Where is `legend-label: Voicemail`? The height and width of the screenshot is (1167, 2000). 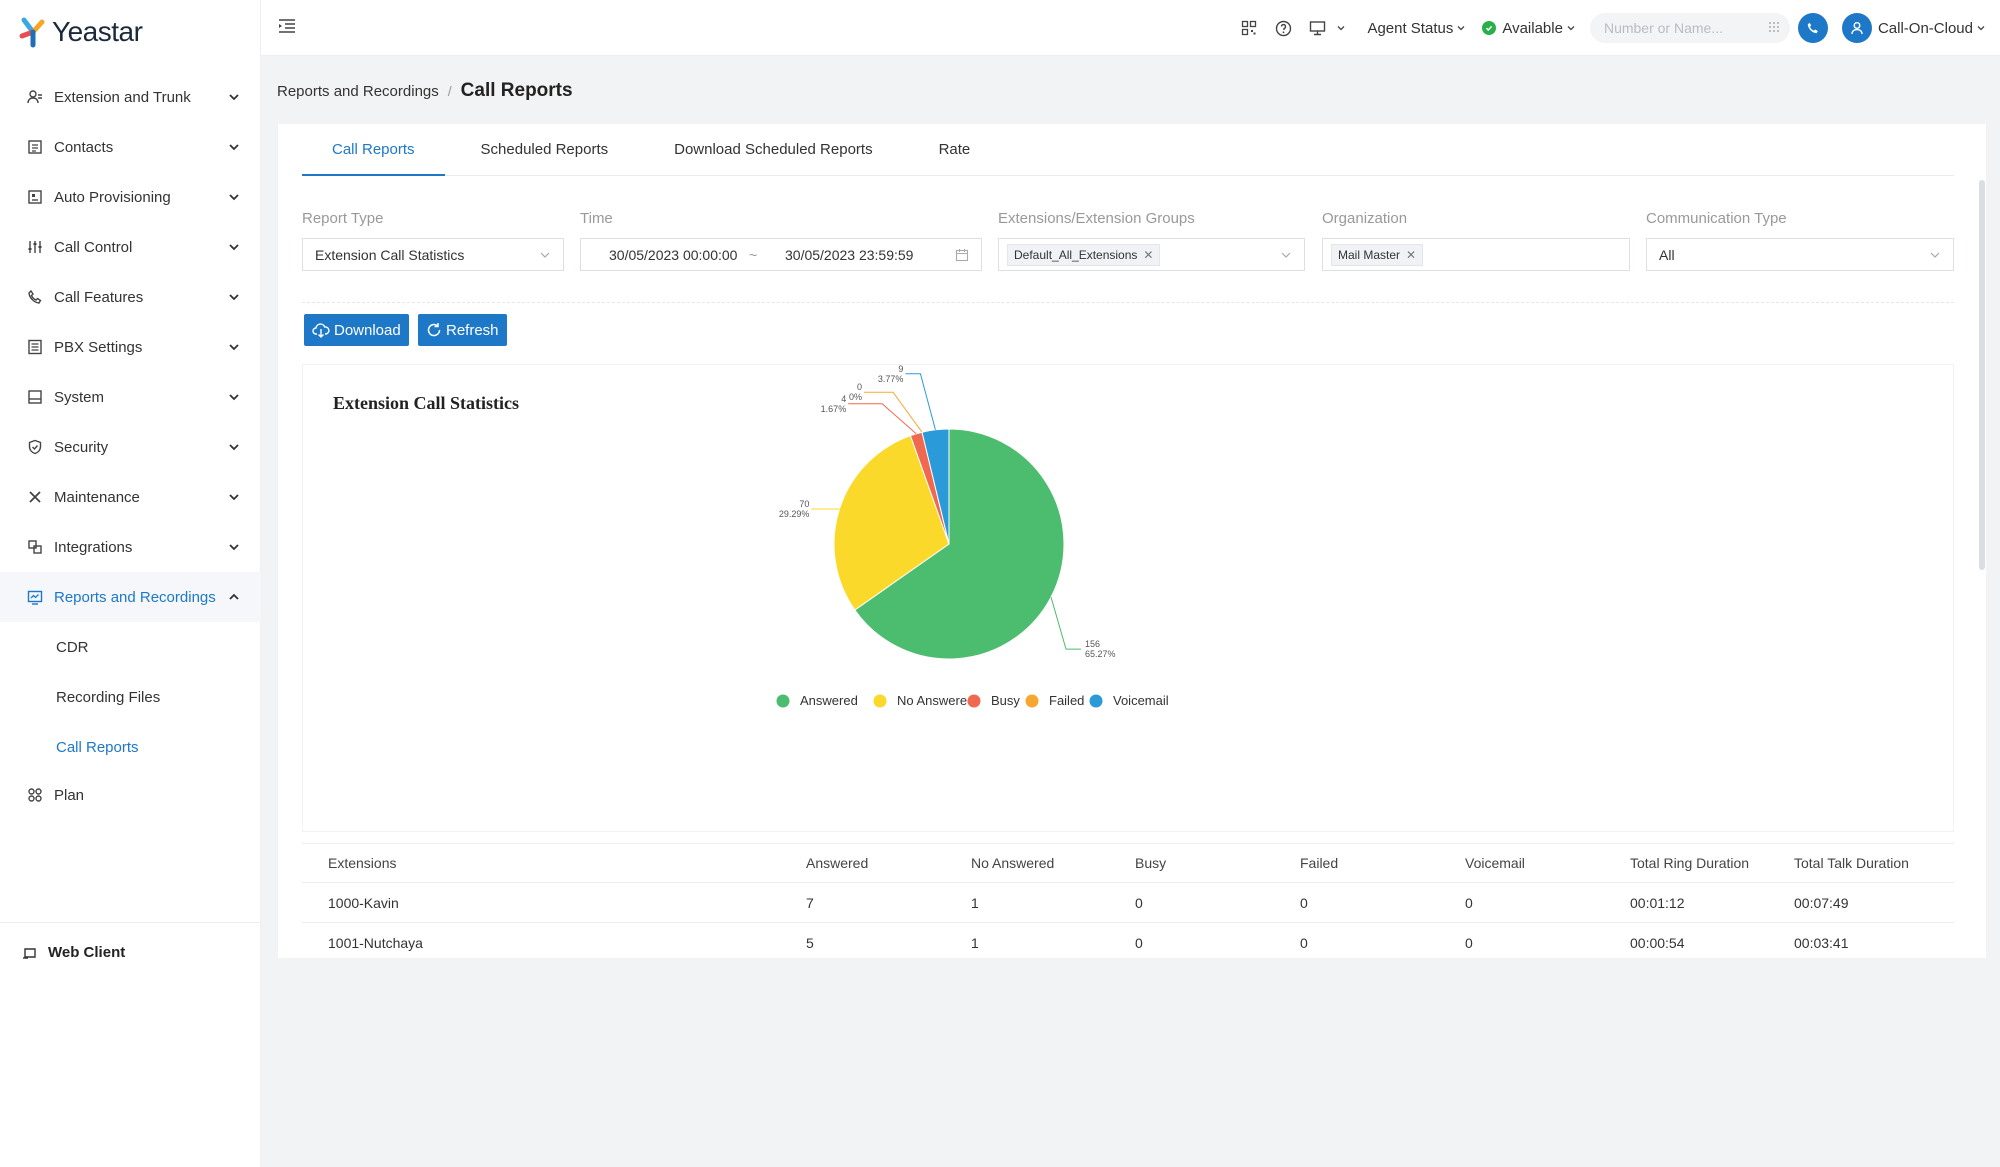 legend-label: Voicemail is located at coordinates (1141, 700).